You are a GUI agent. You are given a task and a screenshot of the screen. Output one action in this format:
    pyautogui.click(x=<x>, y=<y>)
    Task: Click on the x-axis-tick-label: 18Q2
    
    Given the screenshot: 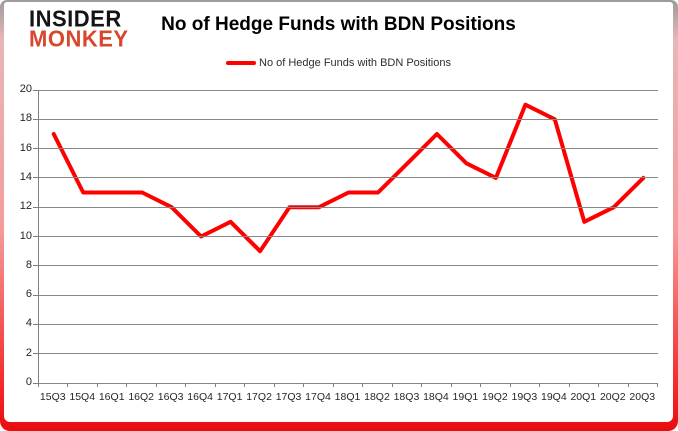 What is the action you would take?
    pyautogui.click(x=377, y=397)
    